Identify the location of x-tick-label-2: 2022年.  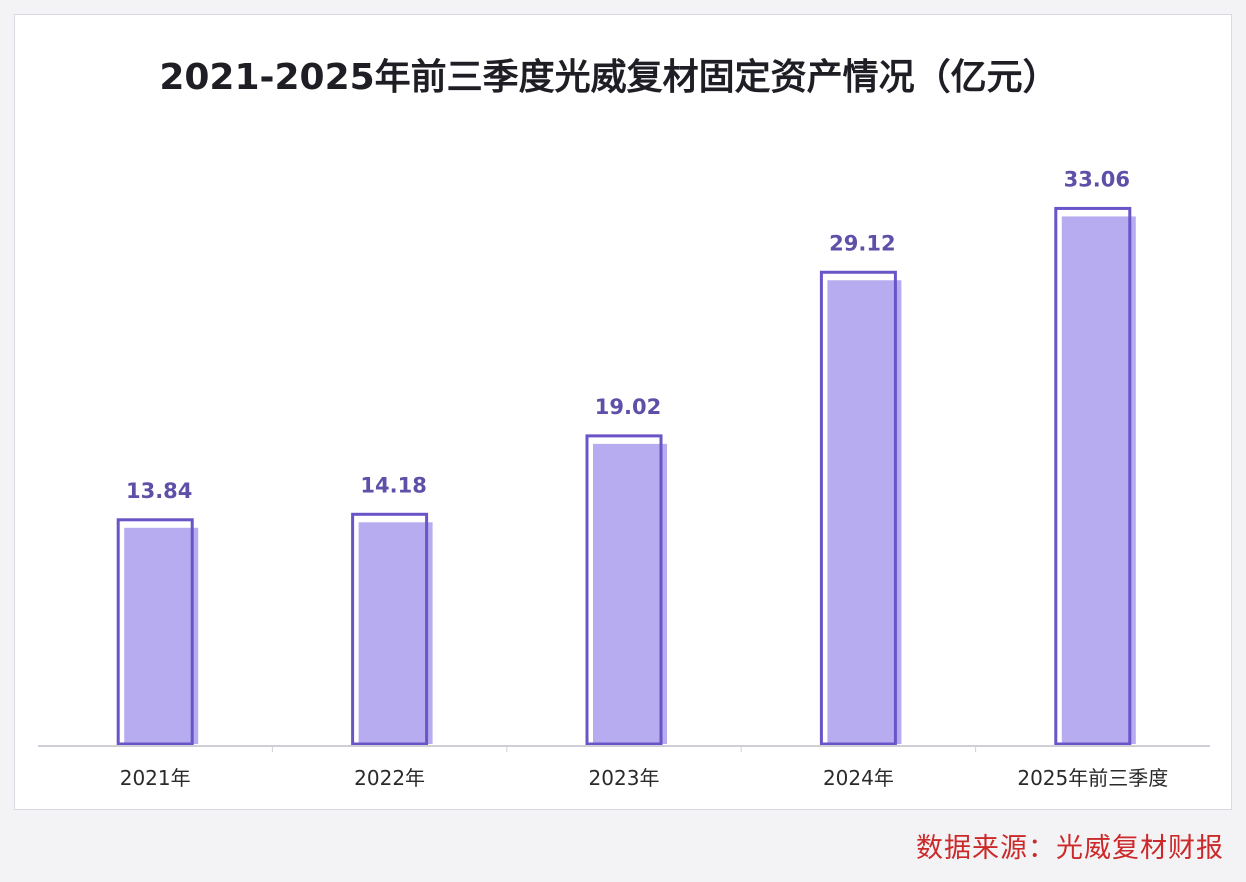
(389, 778).